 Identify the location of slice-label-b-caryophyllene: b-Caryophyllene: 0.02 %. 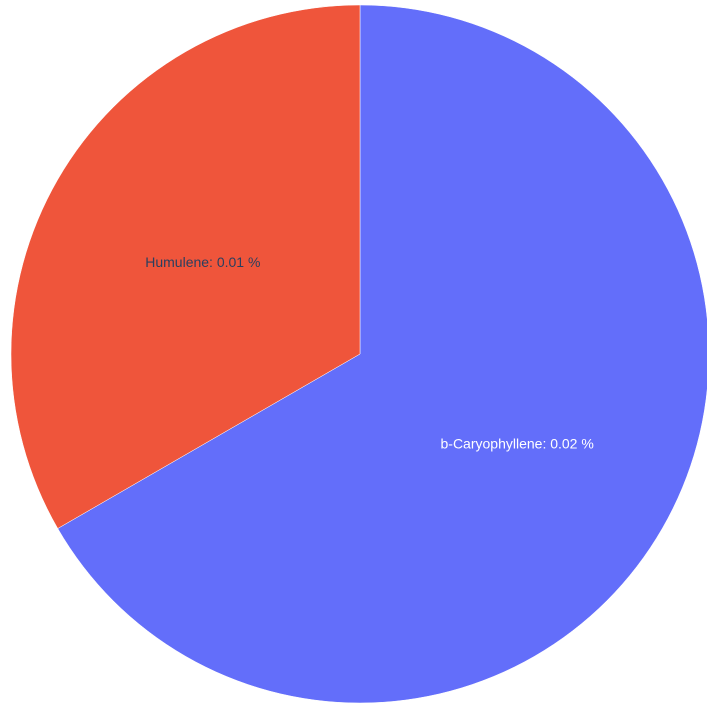
(517, 443).